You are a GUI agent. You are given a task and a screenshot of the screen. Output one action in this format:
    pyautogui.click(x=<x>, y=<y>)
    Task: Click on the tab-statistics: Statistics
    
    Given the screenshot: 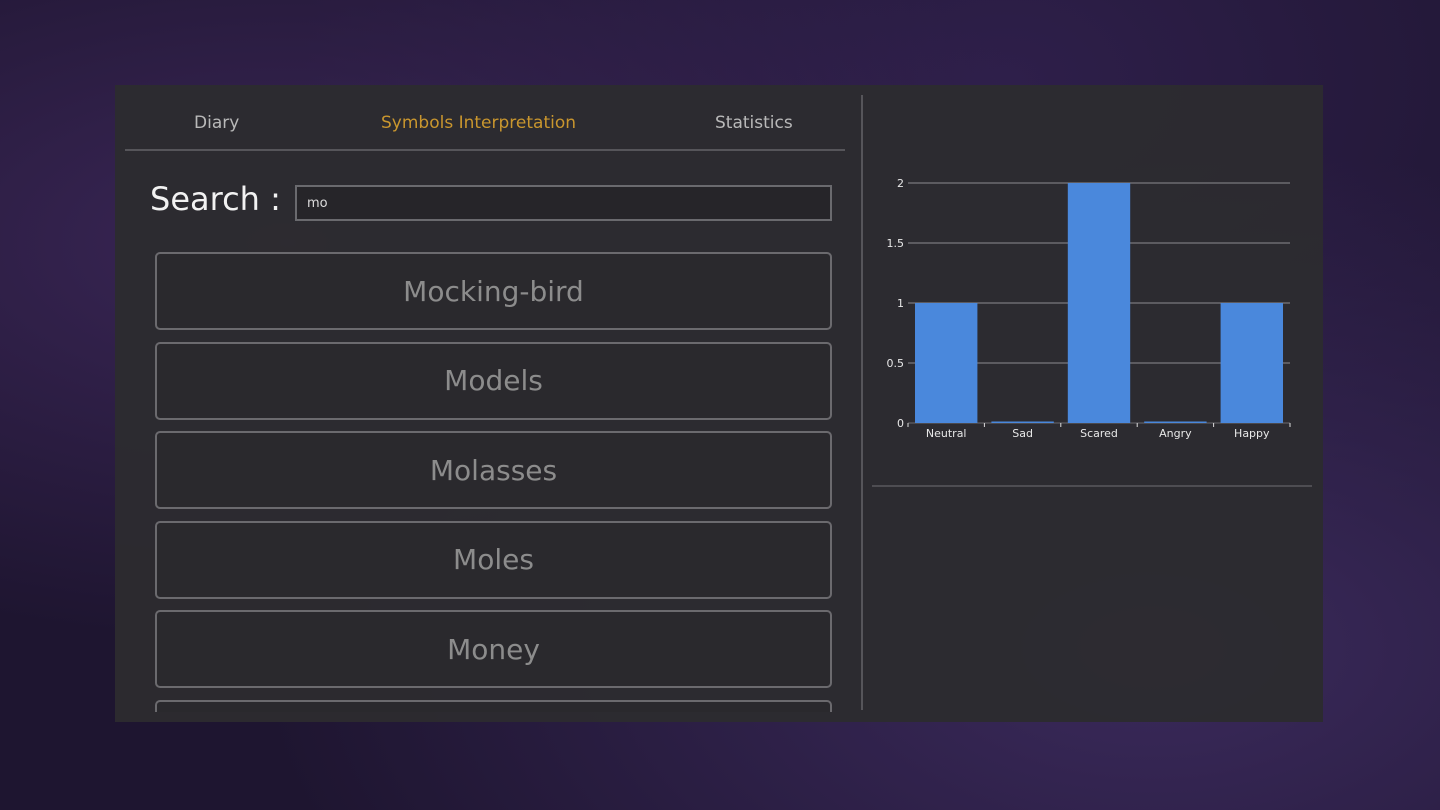 What is the action you would take?
    pyautogui.click(x=754, y=123)
    